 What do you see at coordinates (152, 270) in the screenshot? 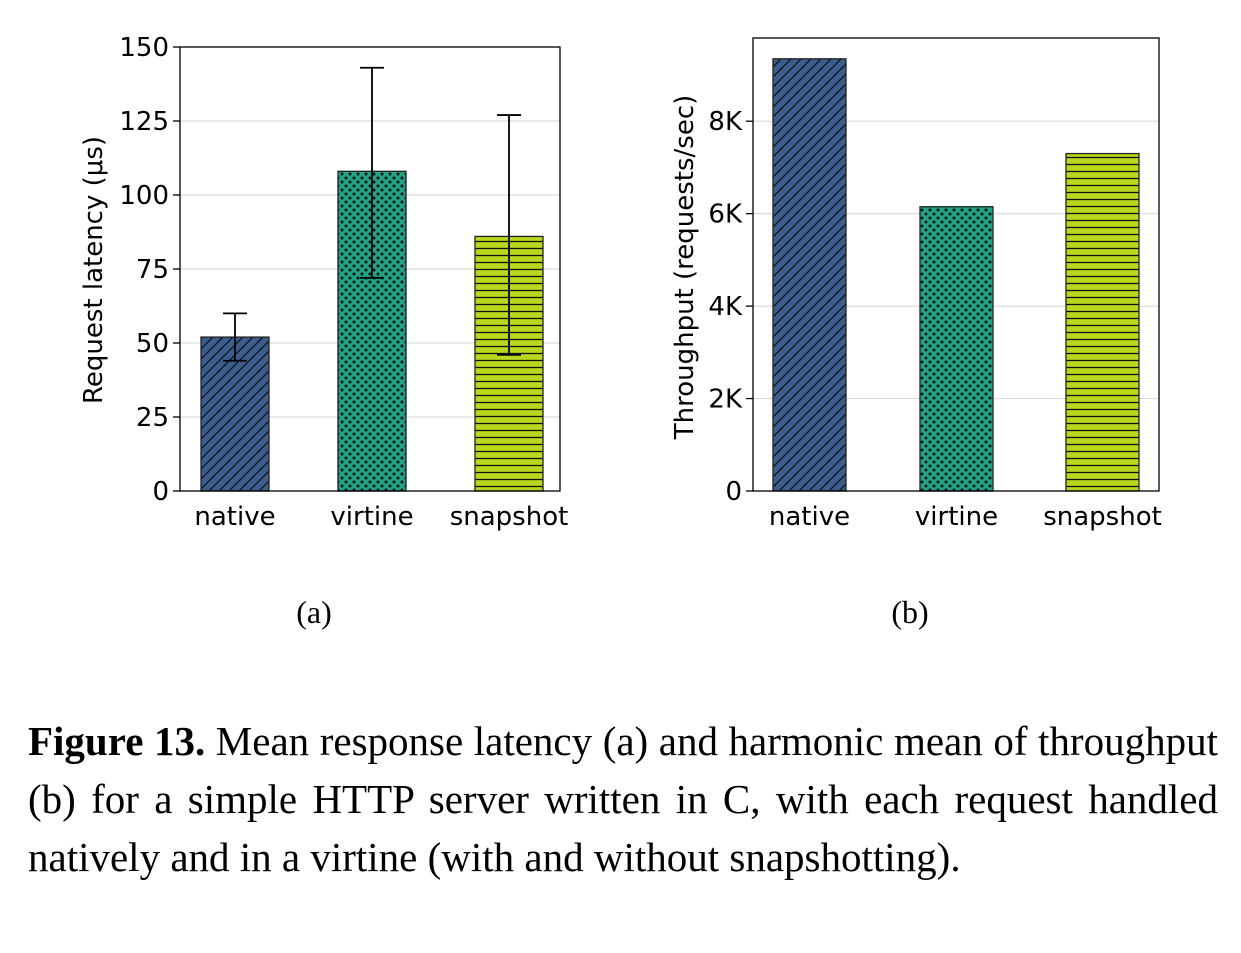
I see `y-tick-label: 75` at bounding box center [152, 270].